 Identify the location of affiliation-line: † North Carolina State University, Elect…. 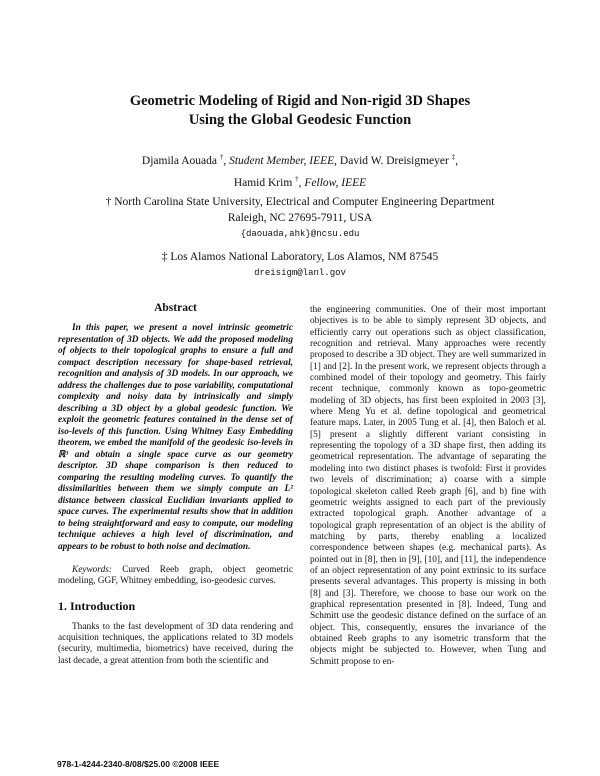
(300, 202).